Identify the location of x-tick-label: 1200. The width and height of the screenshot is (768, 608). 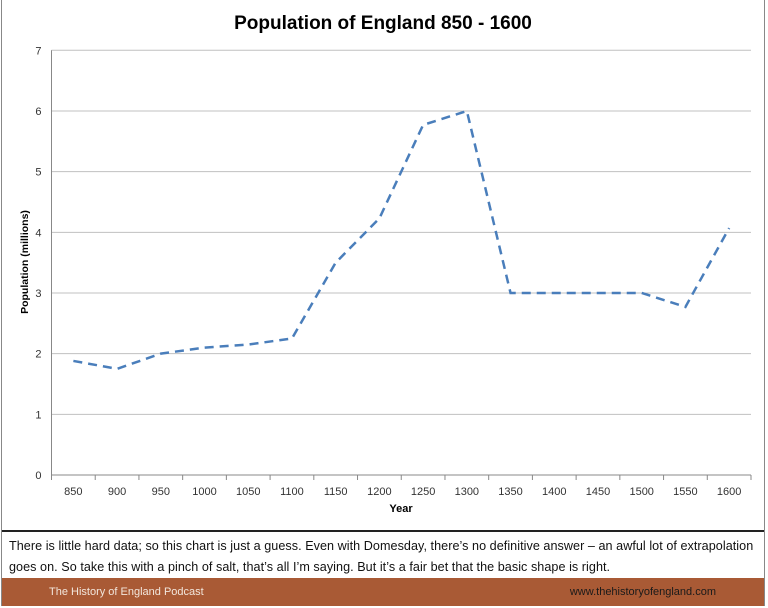
(379, 492).